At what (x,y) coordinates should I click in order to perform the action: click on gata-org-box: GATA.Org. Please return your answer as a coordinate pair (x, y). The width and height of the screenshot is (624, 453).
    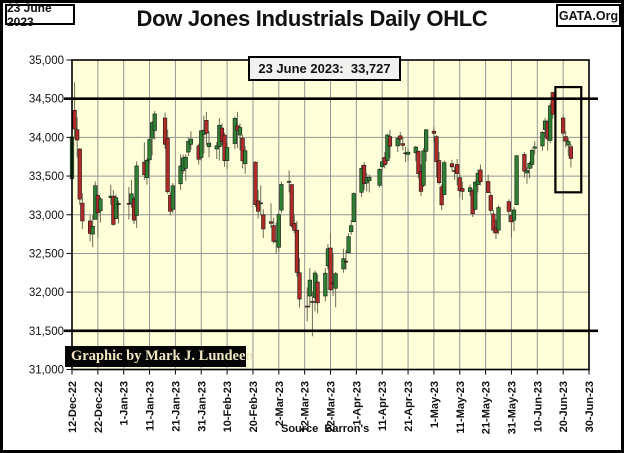
    Looking at the image, I should click on (588, 15).